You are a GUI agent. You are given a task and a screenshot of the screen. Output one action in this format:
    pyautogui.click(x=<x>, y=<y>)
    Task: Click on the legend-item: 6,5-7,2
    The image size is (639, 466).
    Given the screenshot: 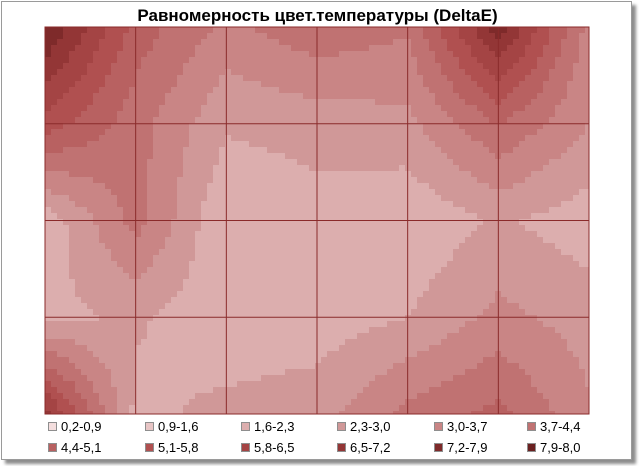 What is the action you would take?
    pyautogui.click(x=364, y=447)
    